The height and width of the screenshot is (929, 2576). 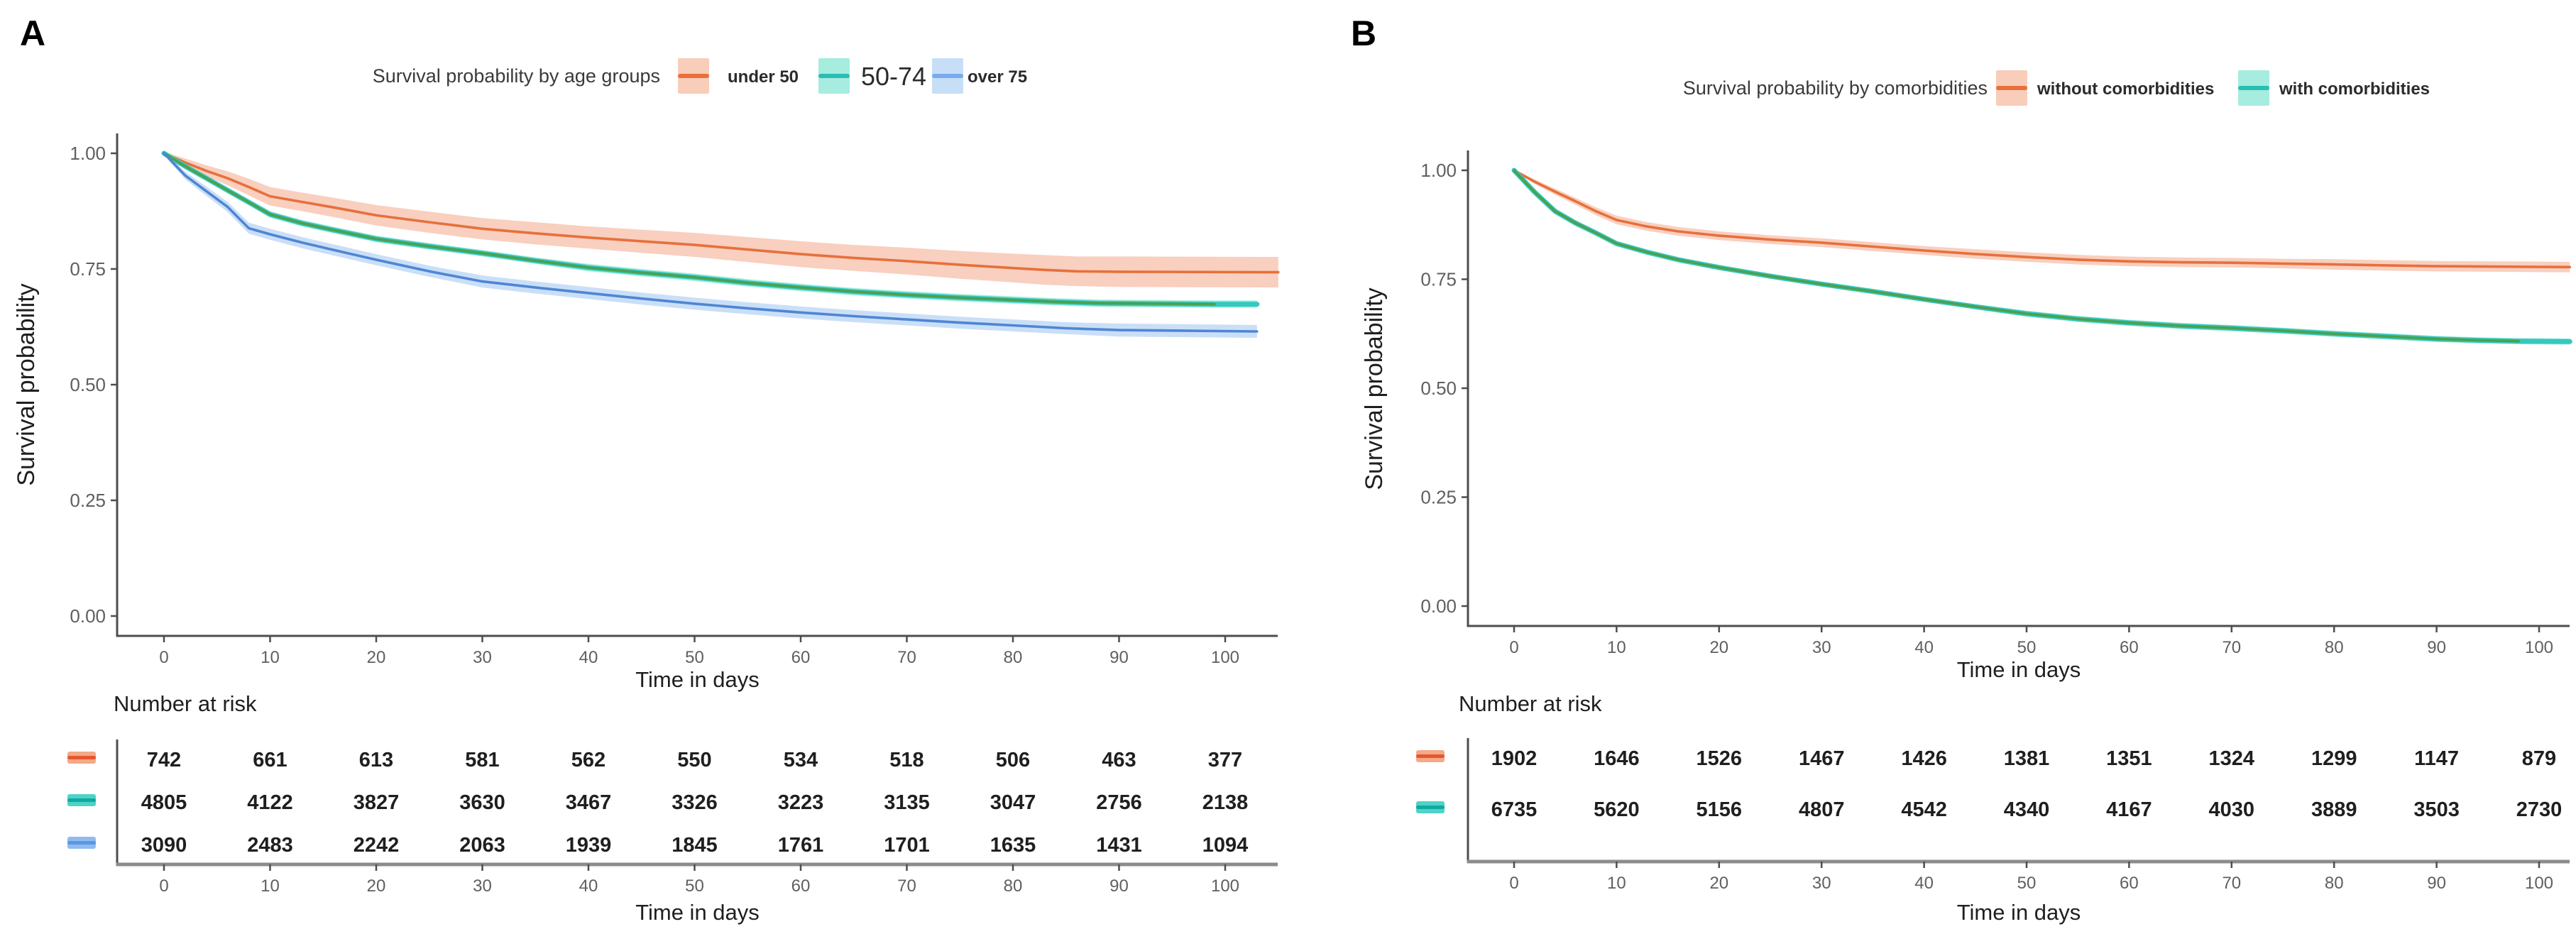 What do you see at coordinates (801, 802) in the screenshot?
I see `risk-count: 3223` at bounding box center [801, 802].